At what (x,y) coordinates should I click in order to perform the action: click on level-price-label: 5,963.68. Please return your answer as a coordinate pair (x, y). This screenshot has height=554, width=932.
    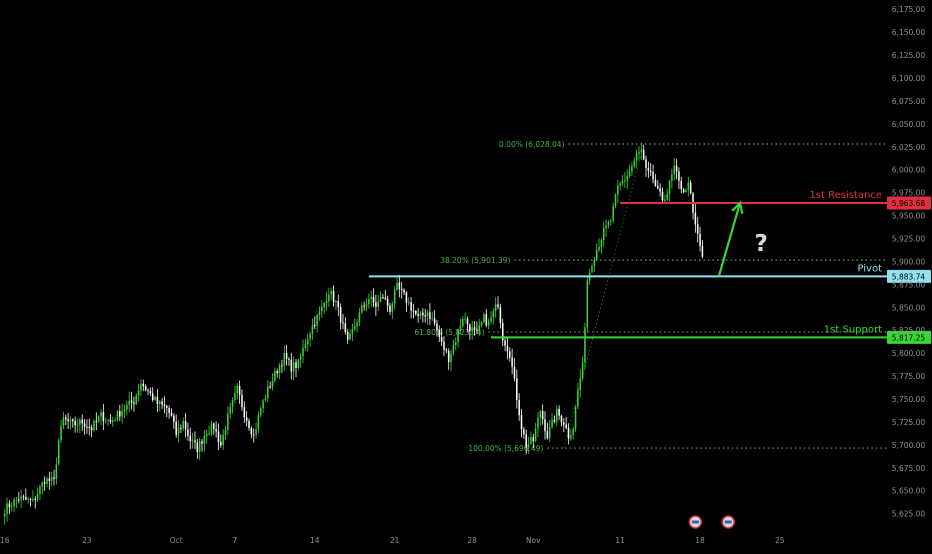
    Looking at the image, I should click on (909, 203).